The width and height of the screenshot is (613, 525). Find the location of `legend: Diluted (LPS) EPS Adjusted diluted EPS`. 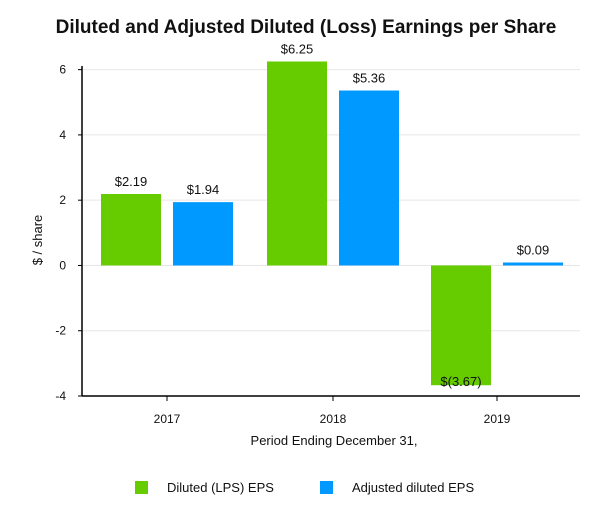

legend: Diluted (LPS) EPS Adjusted diluted EPS is located at coordinates (304, 487).